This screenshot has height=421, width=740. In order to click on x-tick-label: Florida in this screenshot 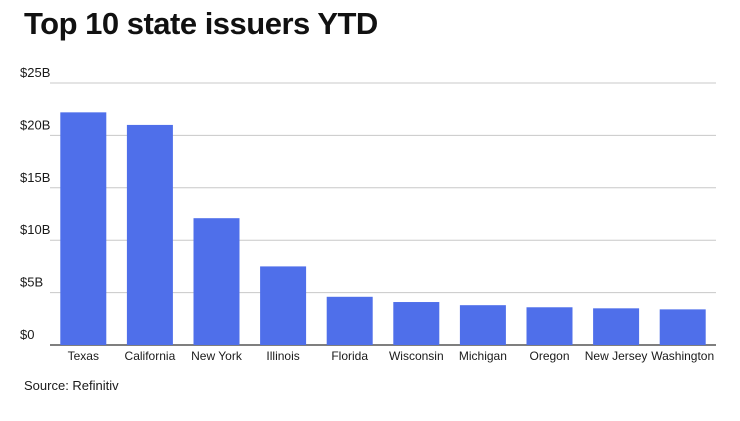, I will do `click(349, 356)`.